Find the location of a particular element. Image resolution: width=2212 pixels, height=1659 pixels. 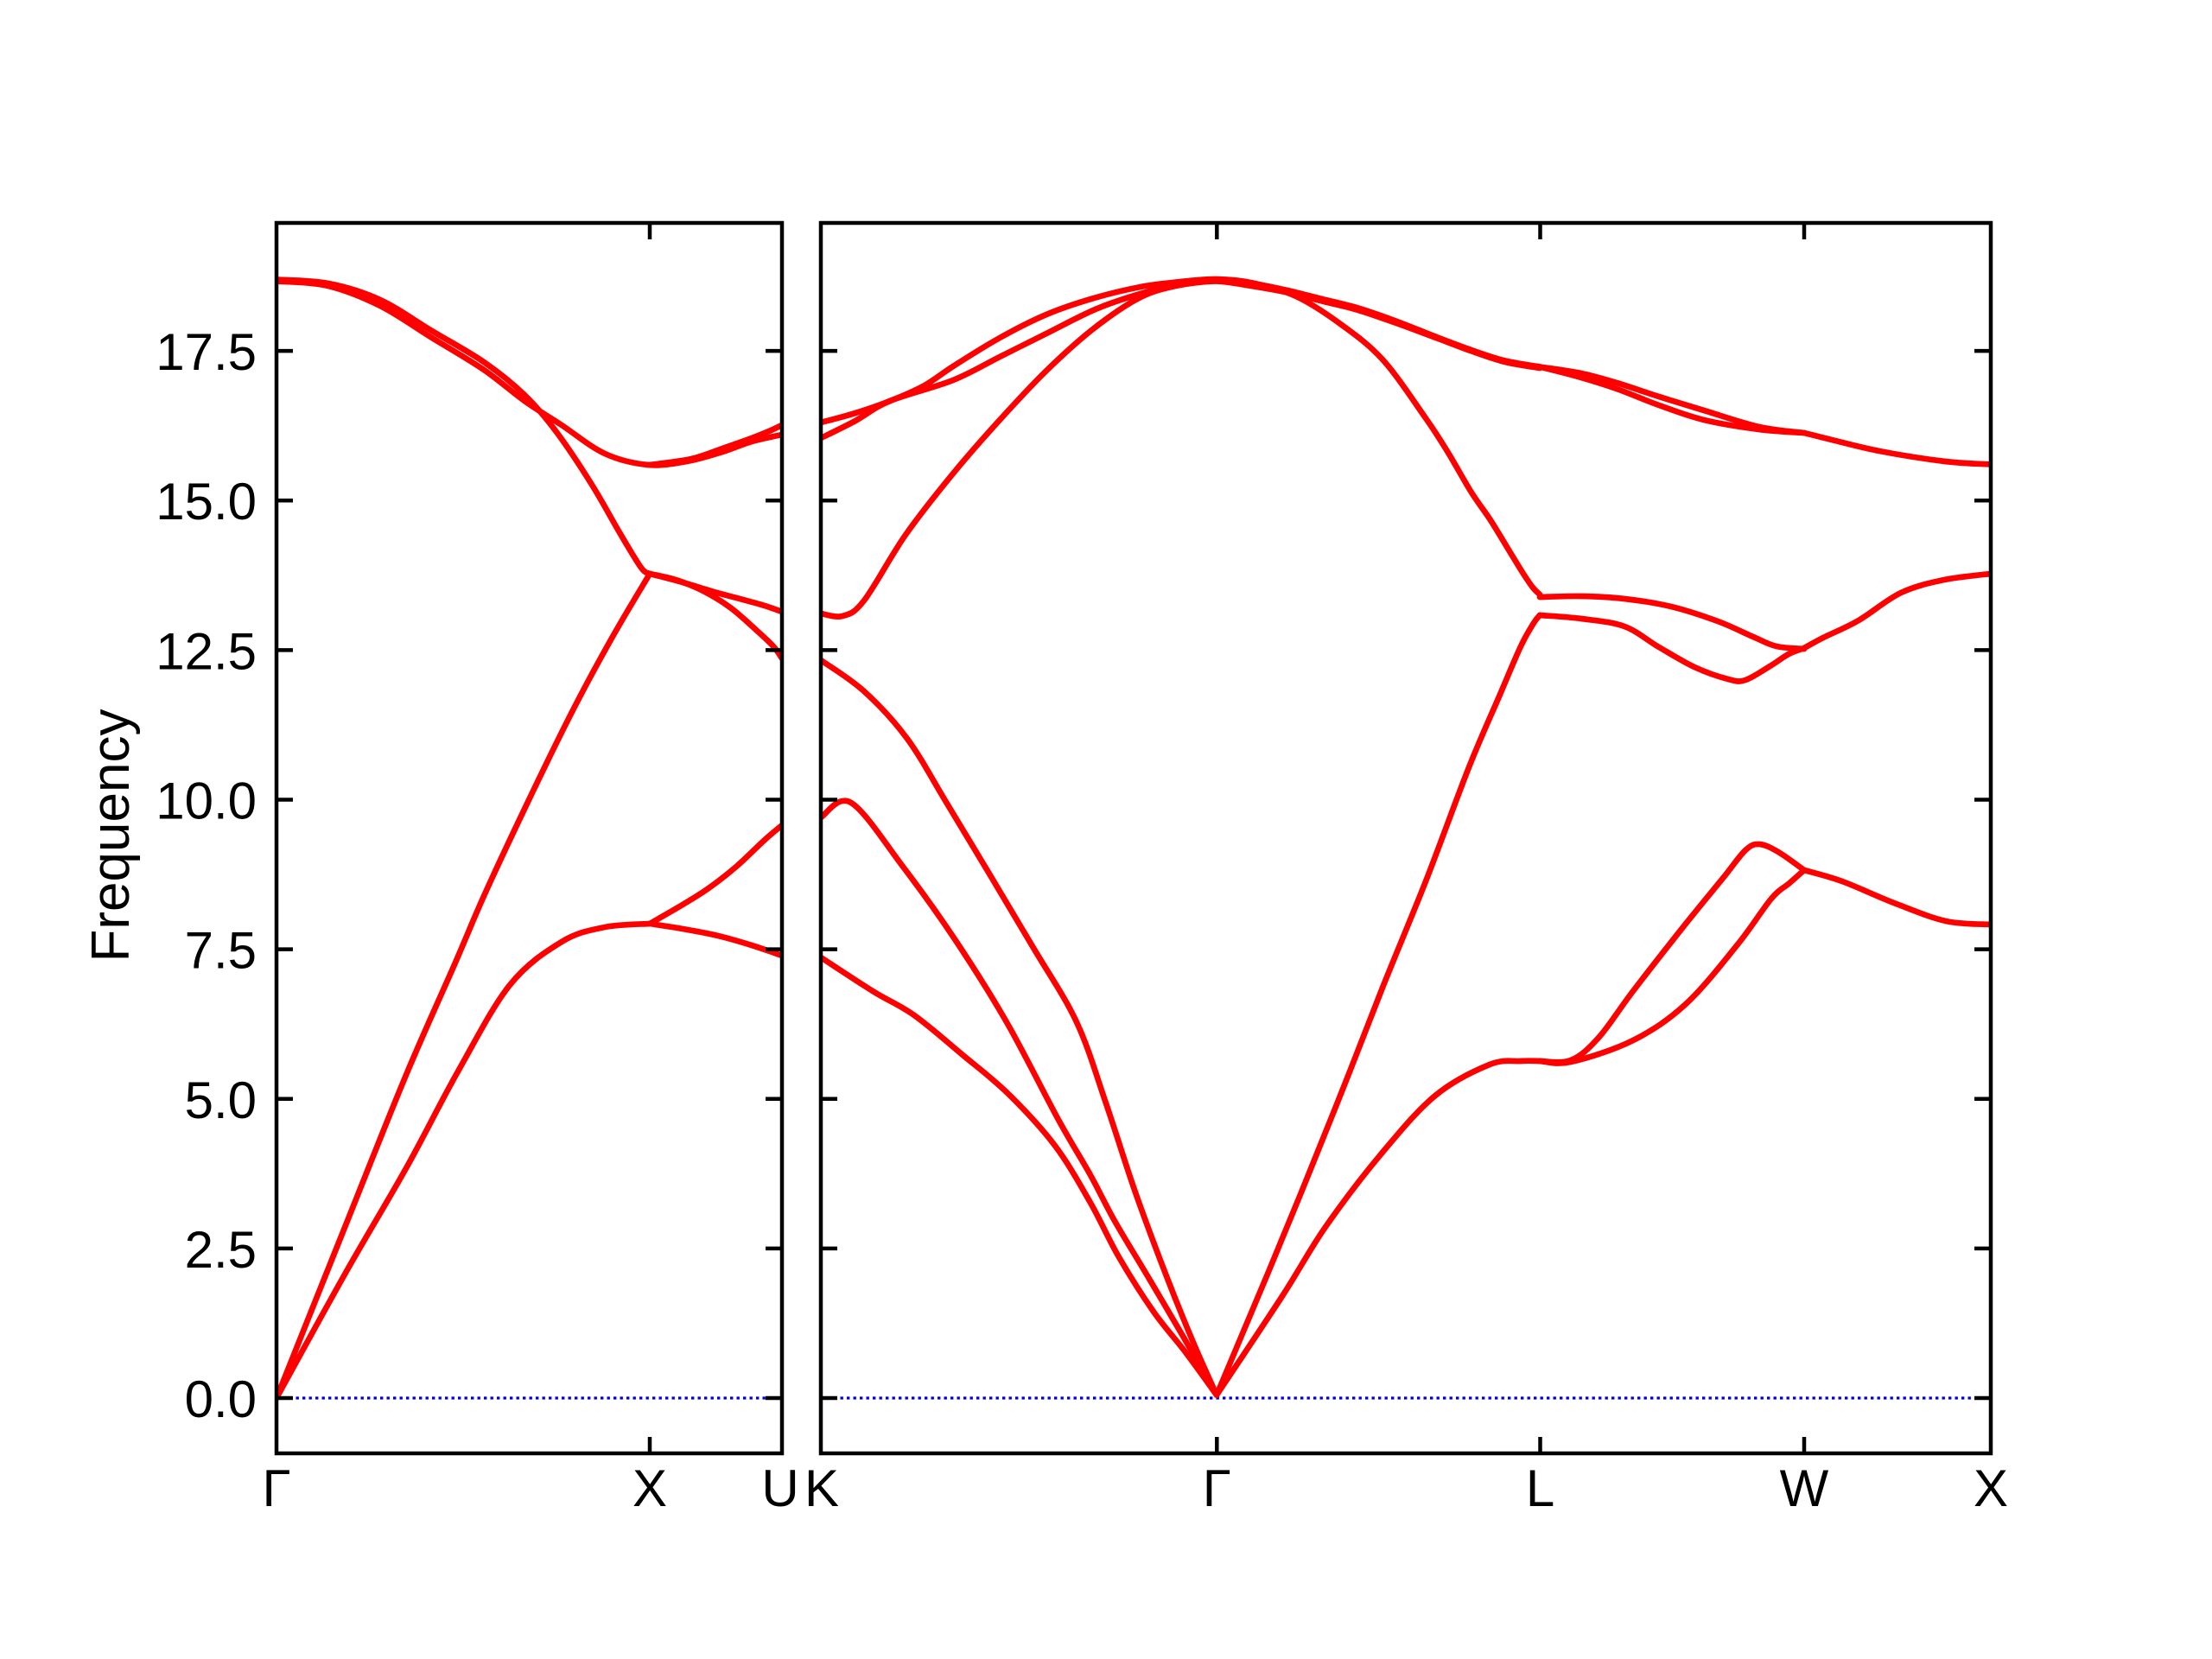

svg-text: 0.0 is located at coordinates (221, 1399).